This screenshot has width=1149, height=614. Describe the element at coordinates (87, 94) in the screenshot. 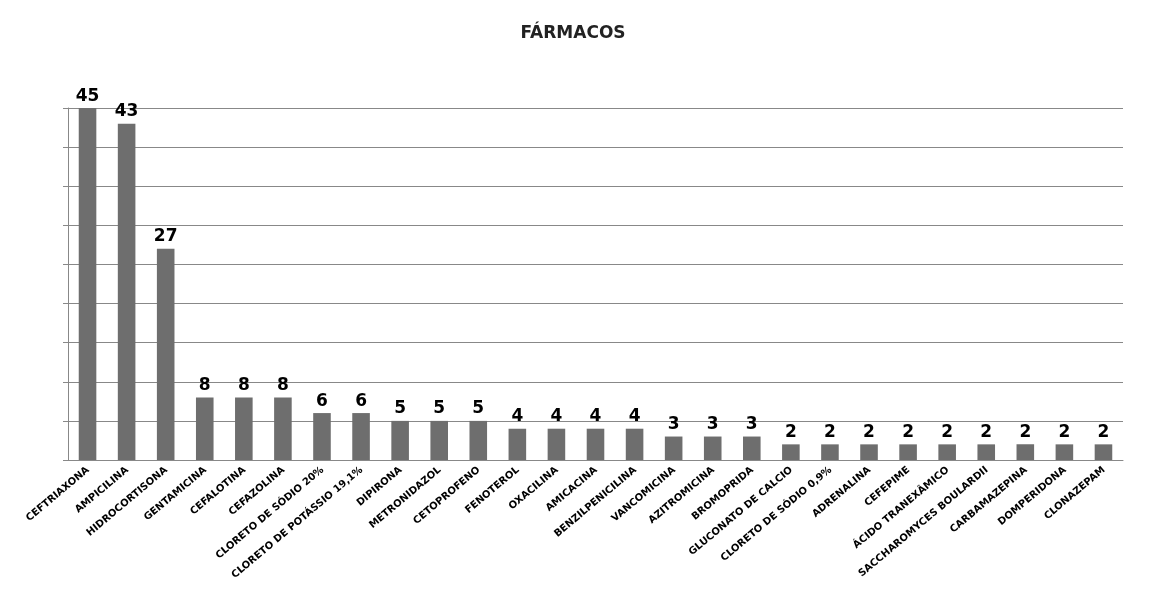

I see `data-label: 45` at that location.